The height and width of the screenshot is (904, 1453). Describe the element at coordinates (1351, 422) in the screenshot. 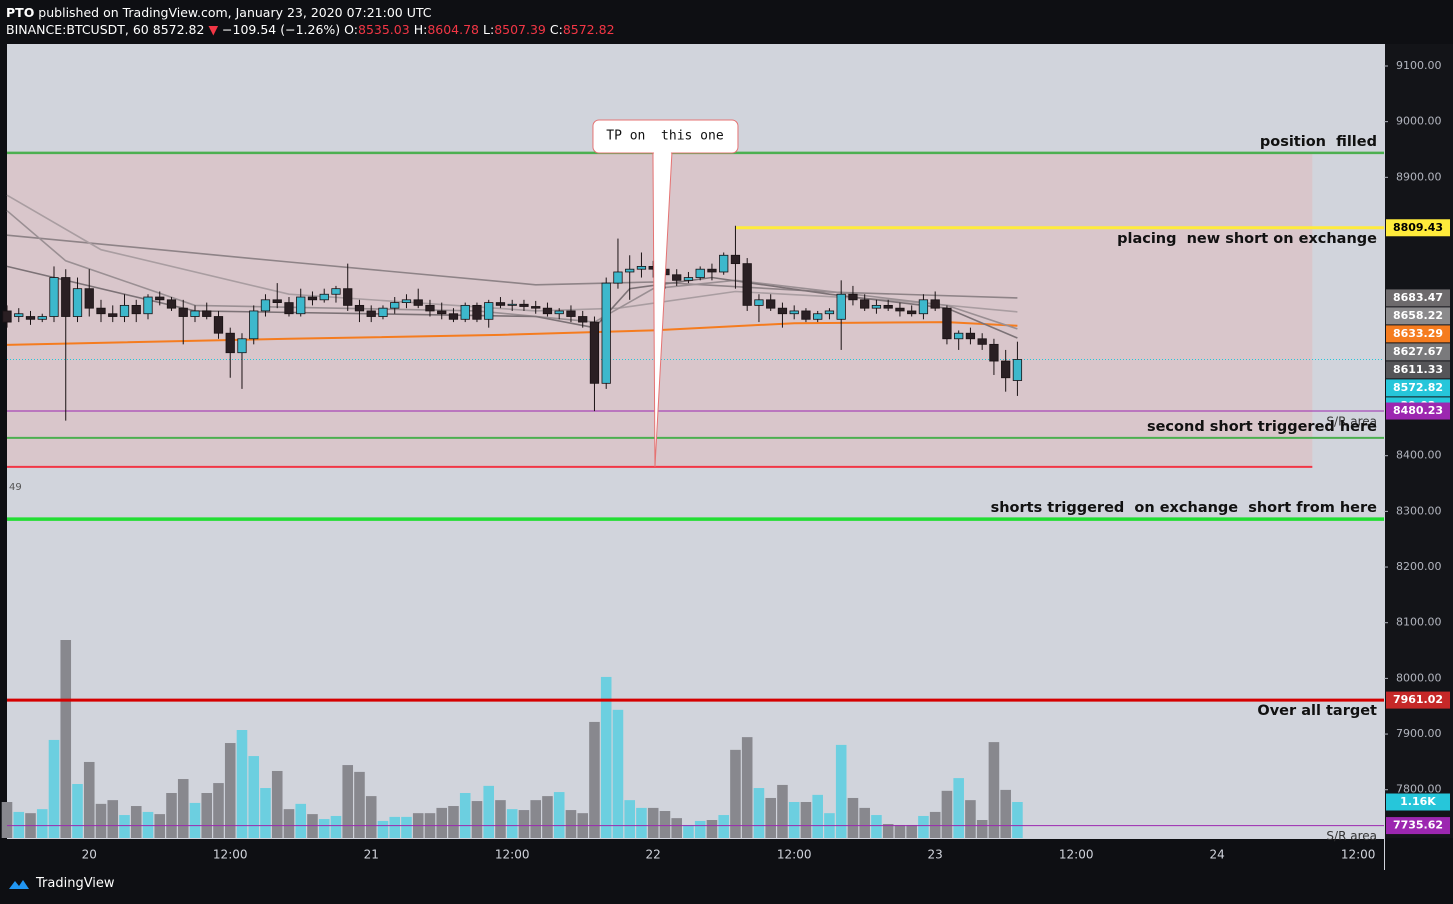

I see `line-label: S/R area` at that location.